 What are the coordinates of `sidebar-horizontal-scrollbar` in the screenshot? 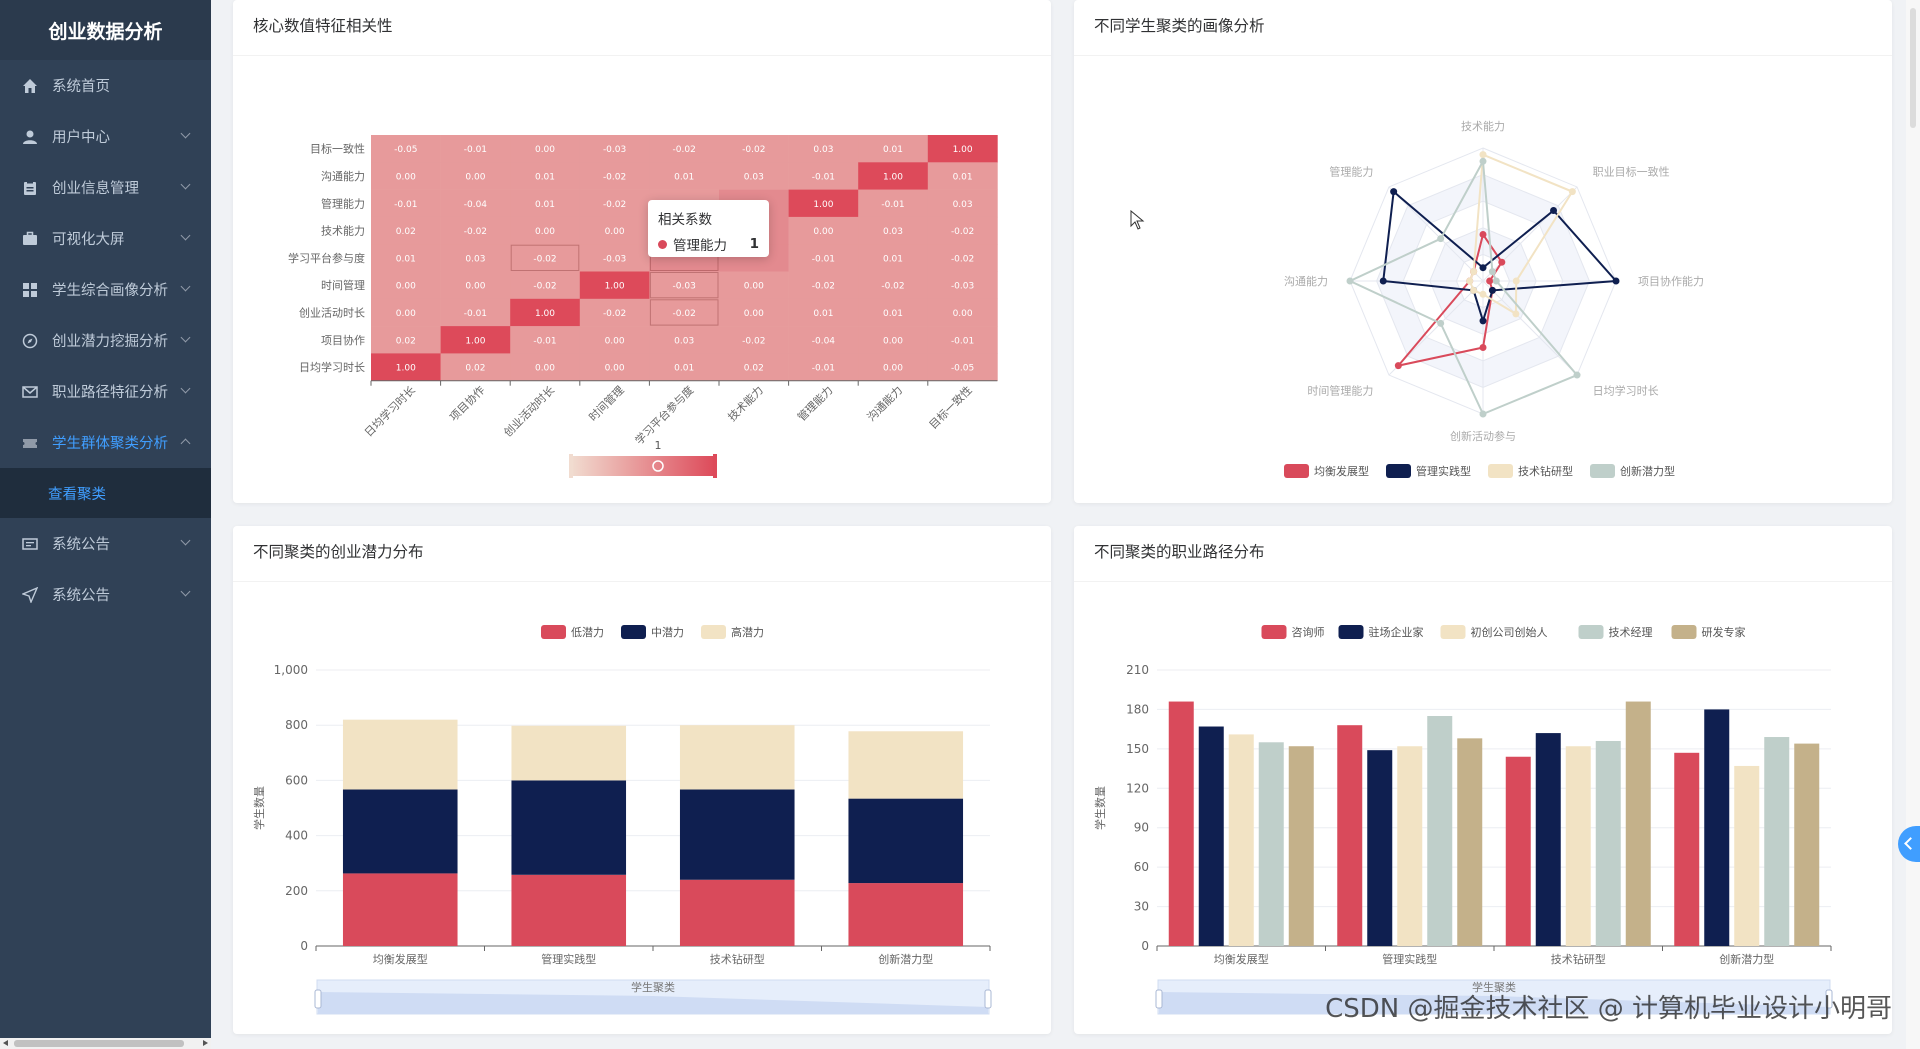 It's located at (105, 1043).